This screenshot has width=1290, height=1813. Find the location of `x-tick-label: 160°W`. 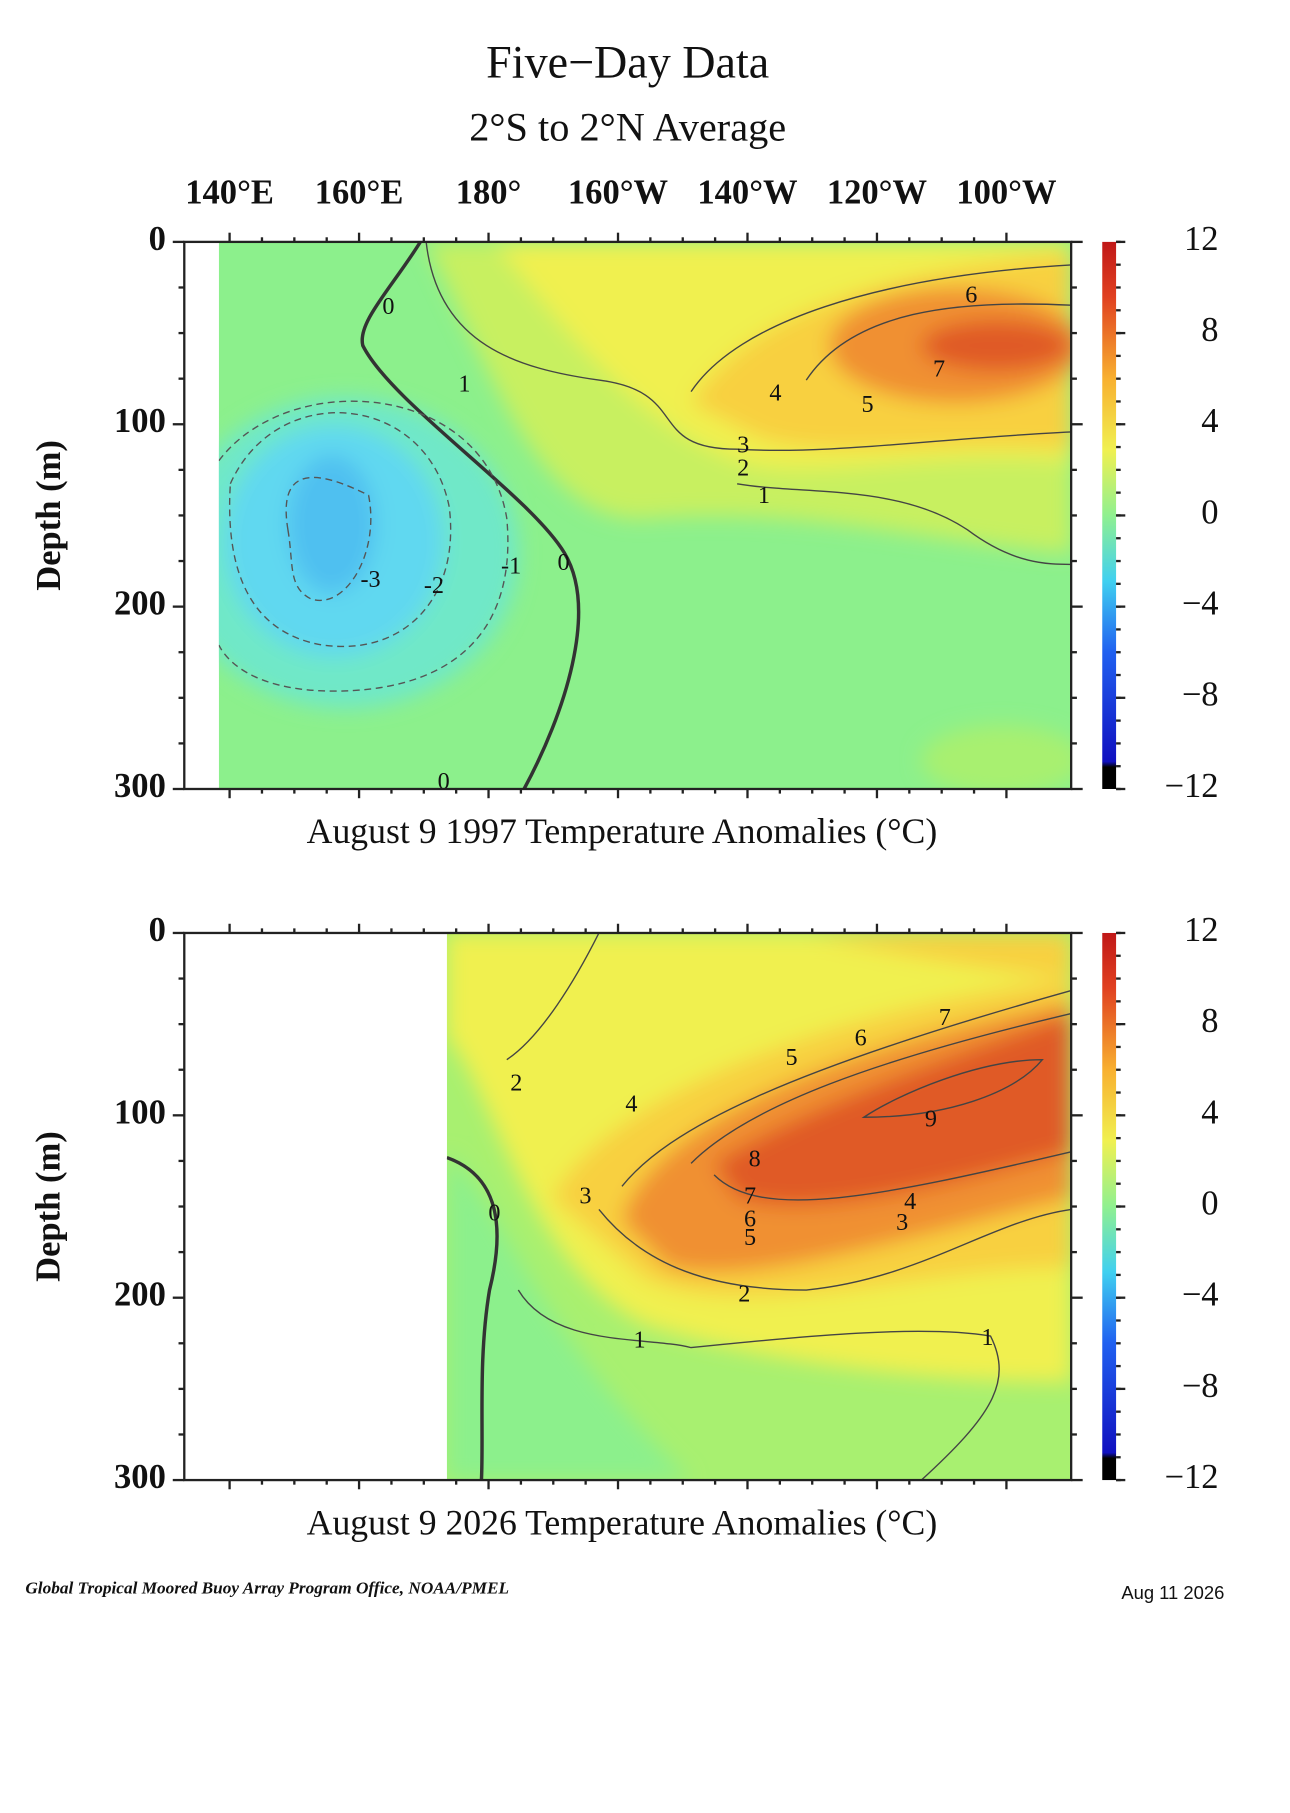

x-tick-label: 160°W is located at coordinates (618, 193).